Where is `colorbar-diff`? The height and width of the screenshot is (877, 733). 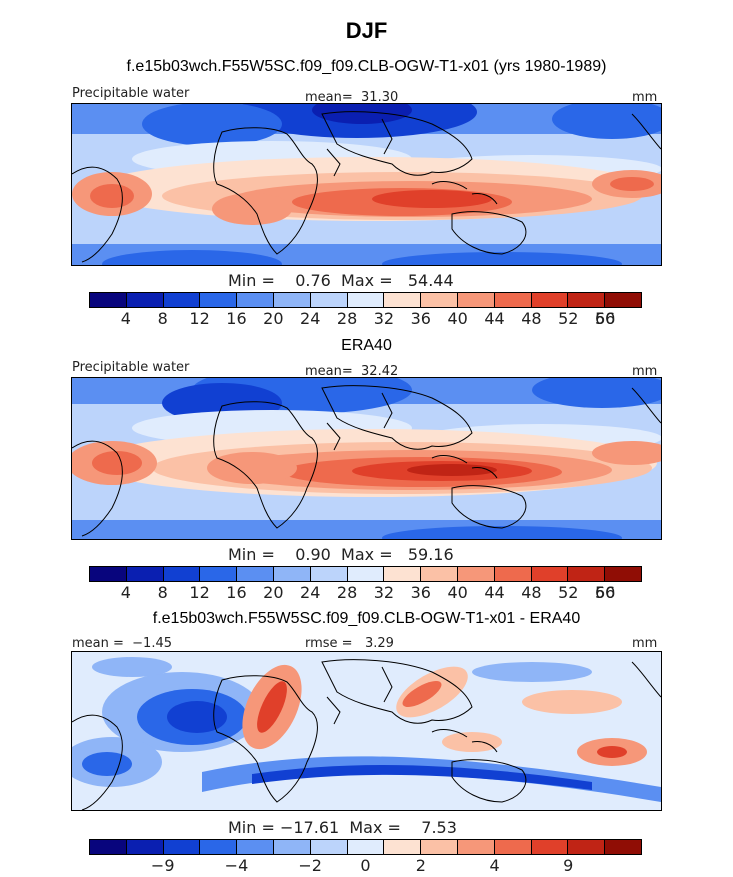 colorbar-diff is located at coordinates (365, 847).